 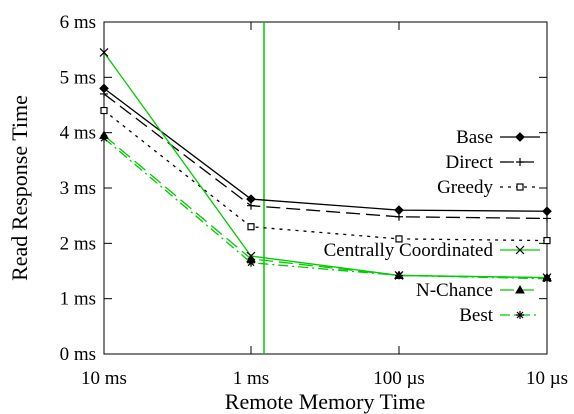 What do you see at coordinates (78, 133) in the screenshot?
I see `y-tick-label: 4 ms` at bounding box center [78, 133].